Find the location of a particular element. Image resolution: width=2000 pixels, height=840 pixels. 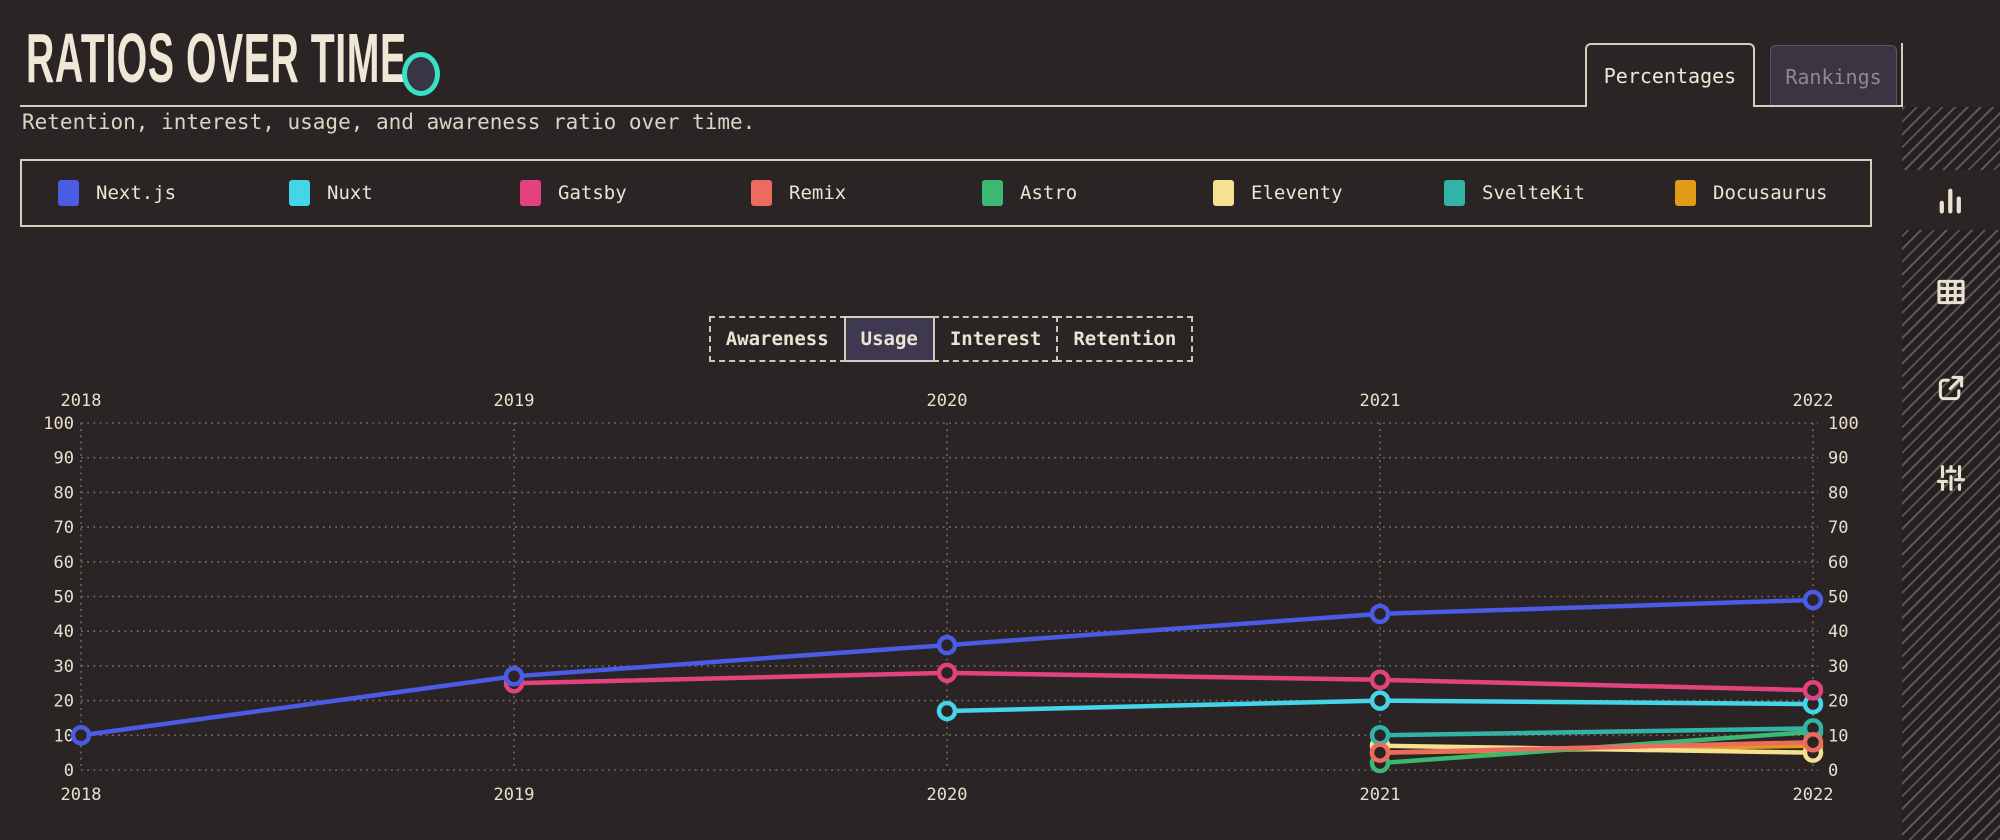

legend-label: Nuxt is located at coordinates (350, 193).